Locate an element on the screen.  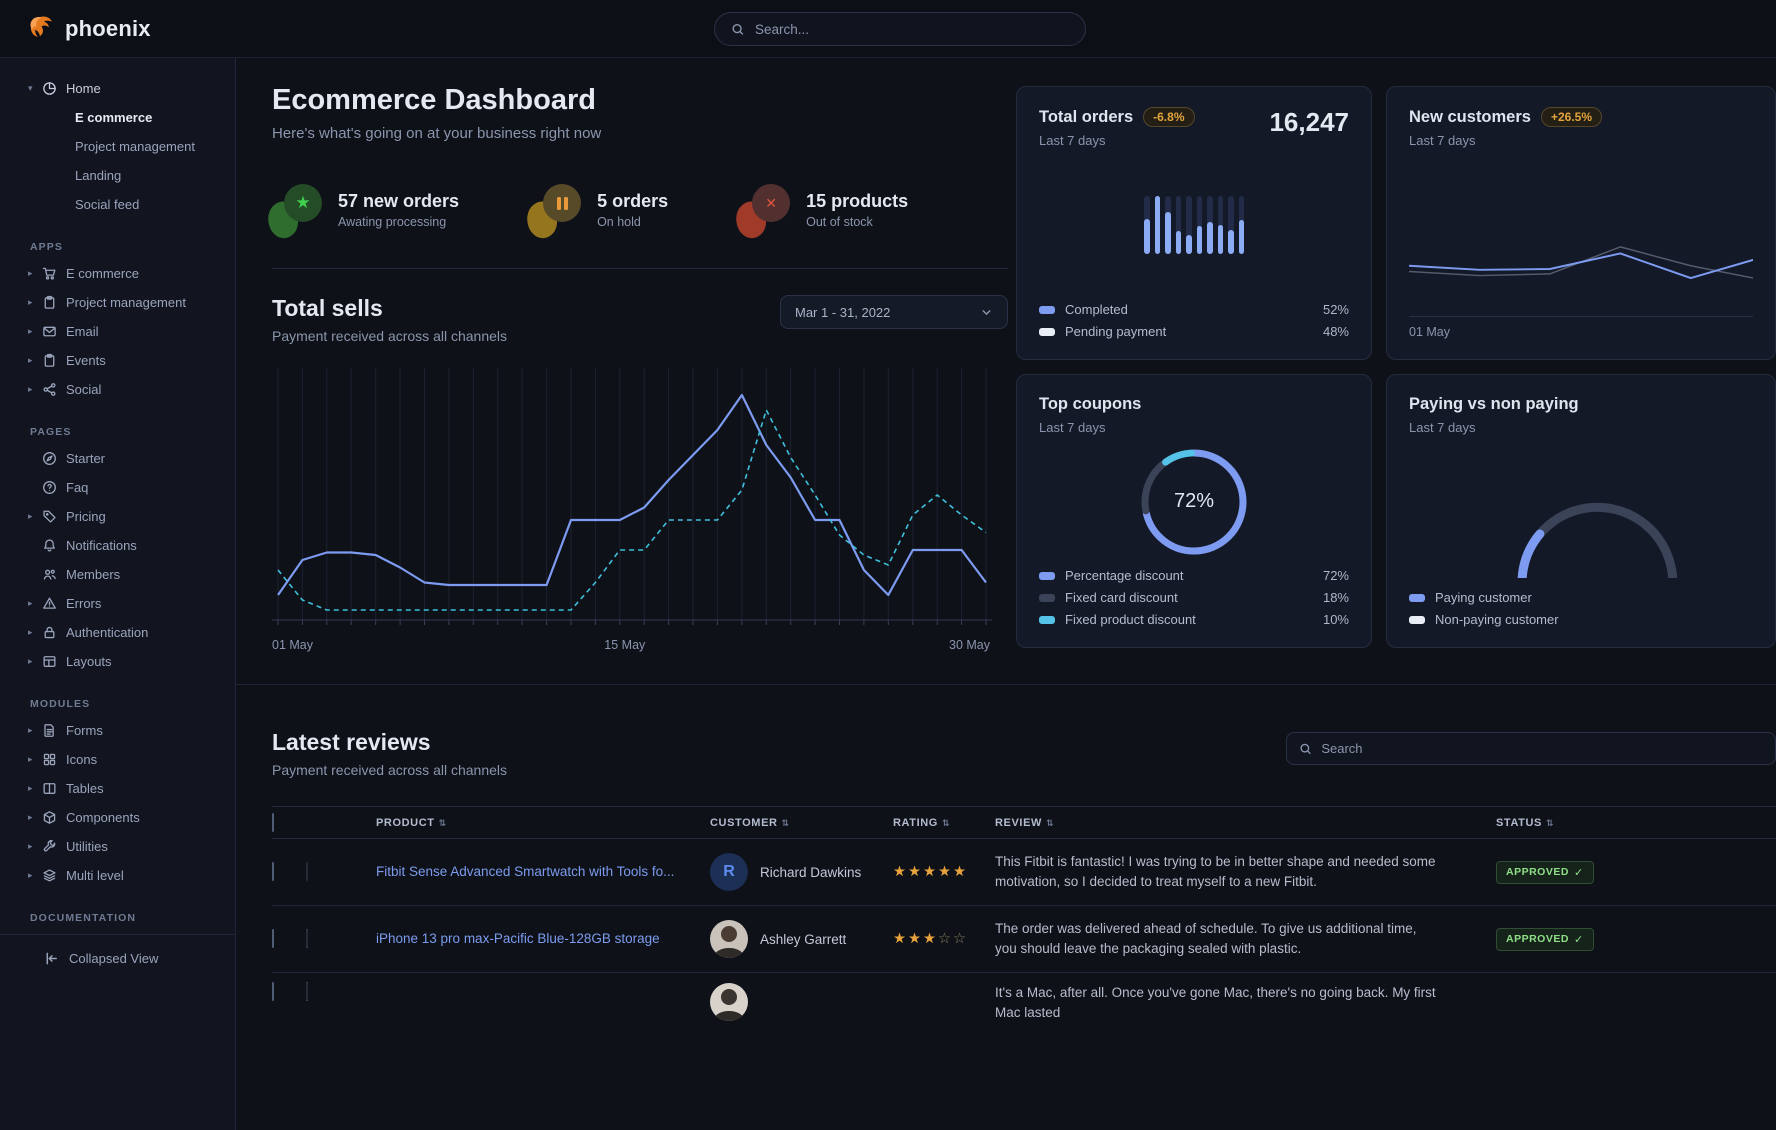
layers-icon is located at coordinates (49, 875).